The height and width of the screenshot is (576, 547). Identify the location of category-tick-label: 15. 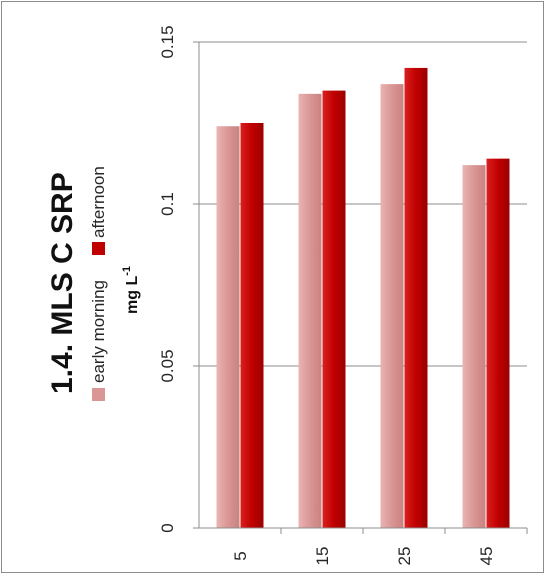
(322, 556).